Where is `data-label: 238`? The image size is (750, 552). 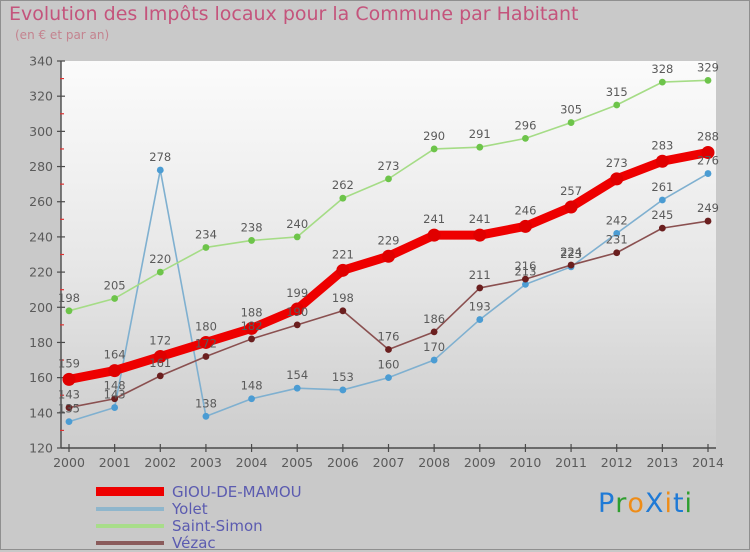 data-label: 238 is located at coordinates (252, 227).